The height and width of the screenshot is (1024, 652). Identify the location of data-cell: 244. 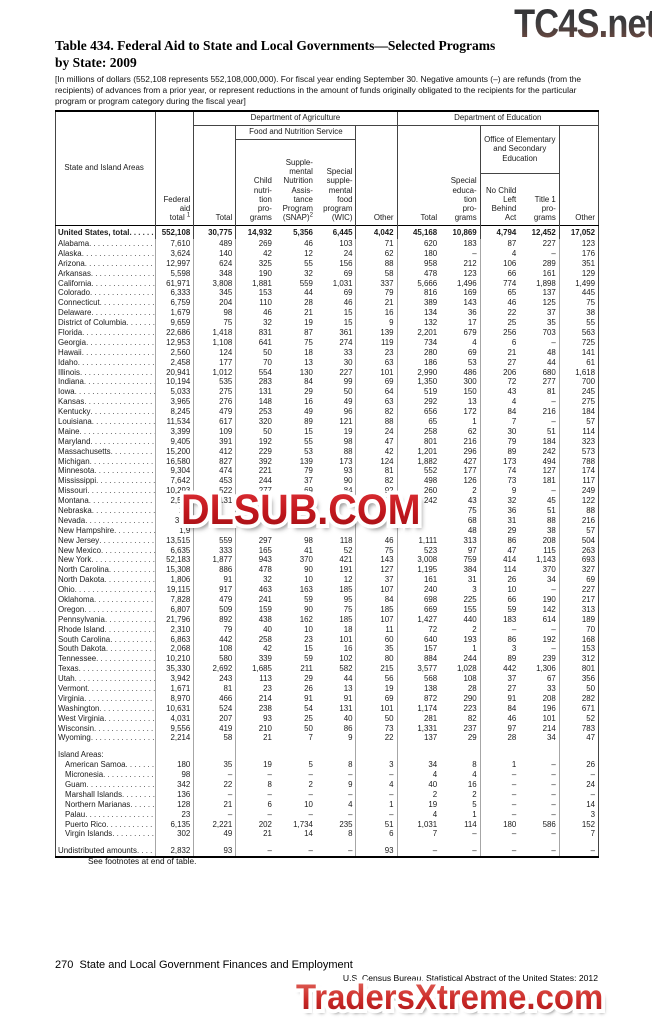
(255, 480).